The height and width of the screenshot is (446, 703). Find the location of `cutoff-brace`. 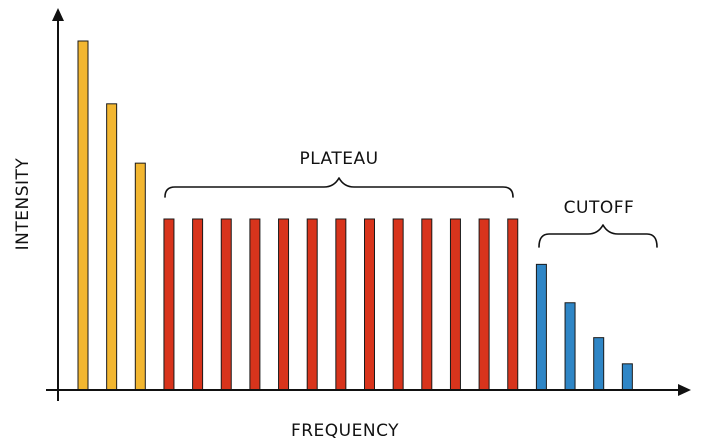

cutoff-brace is located at coordinates (598, 236).